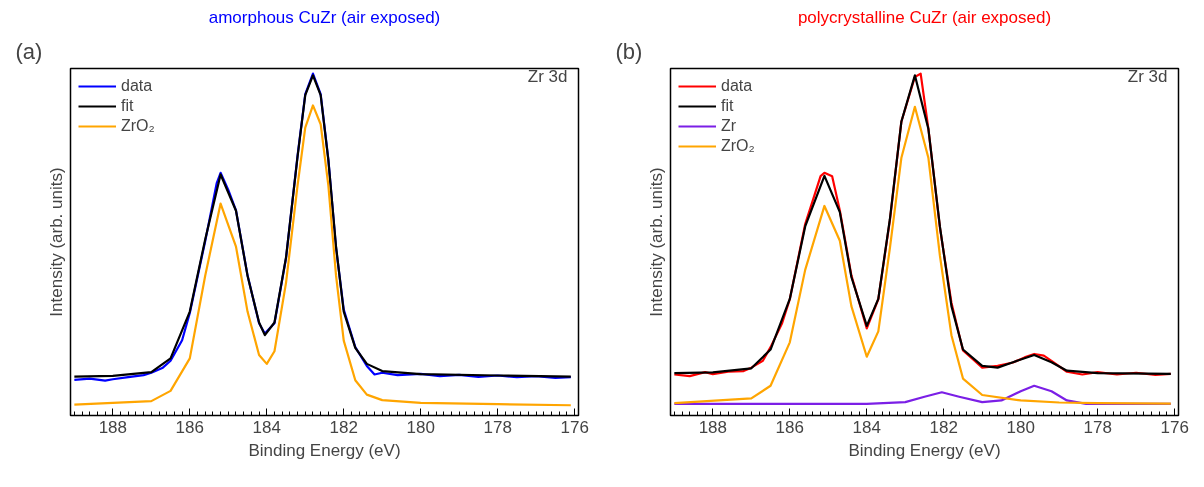  What do you see at coordinates (729, 126) in the screenshot?
I see `legend-label: Zr` at bounding box center [729, 126].